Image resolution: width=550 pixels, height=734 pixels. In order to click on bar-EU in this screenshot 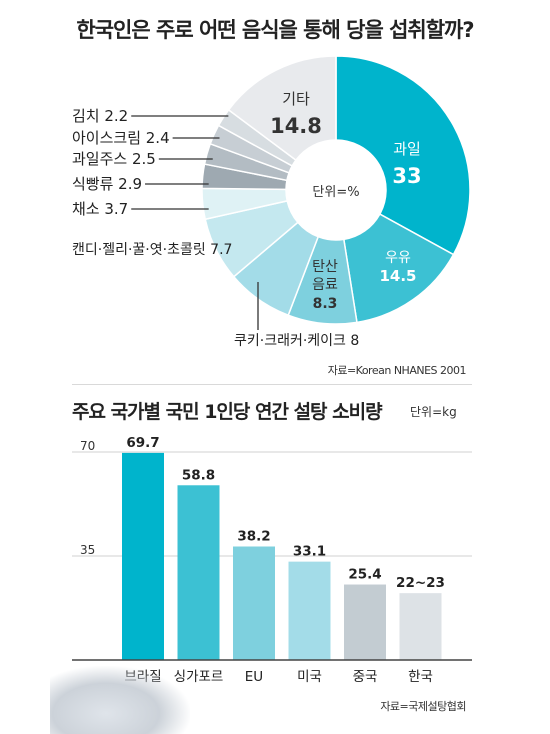, I will do `click(254, 603)`.